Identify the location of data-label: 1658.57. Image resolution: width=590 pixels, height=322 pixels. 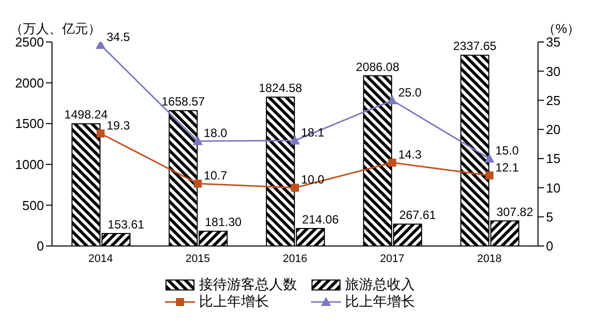
(184, 101).